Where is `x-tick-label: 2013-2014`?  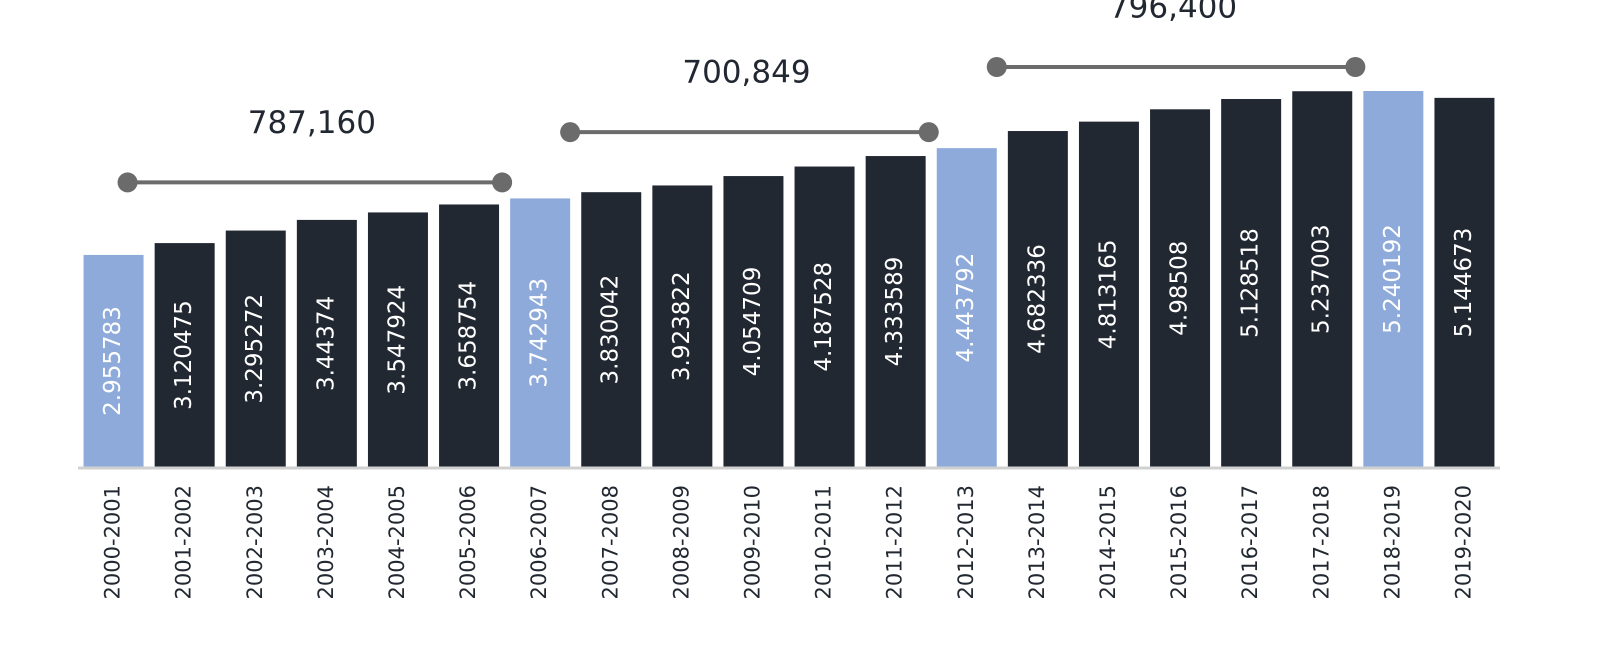 x-tick-label: 2013-2014 is located at coordinates (1037, 542).